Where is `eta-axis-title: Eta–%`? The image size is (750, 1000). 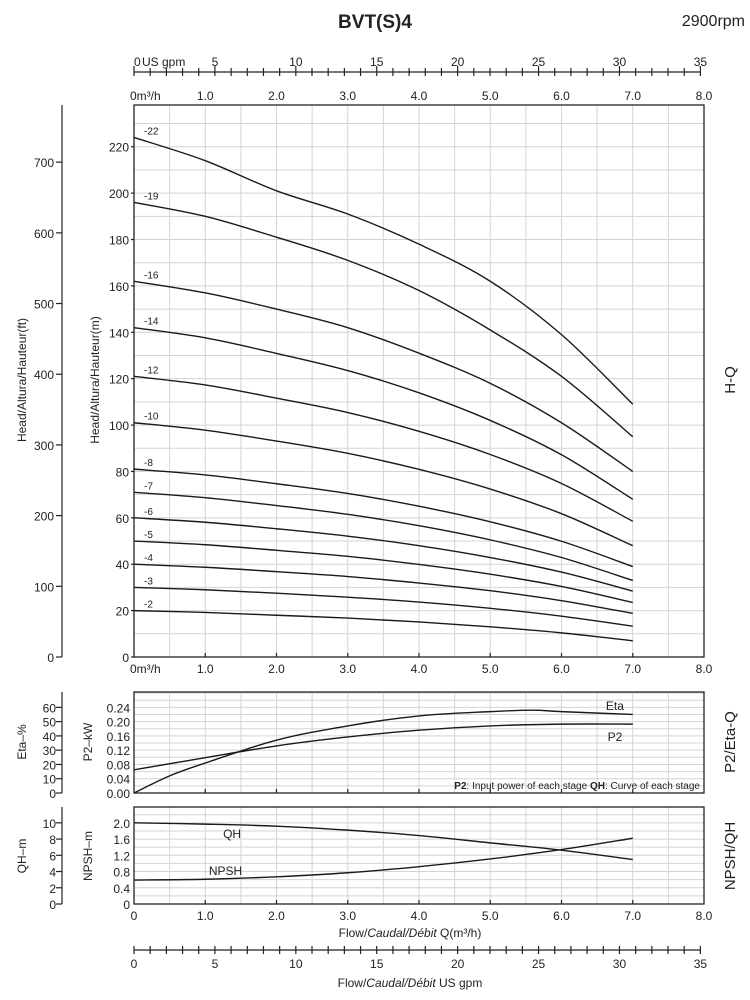 eta-axis-title: Eta–% is located at coordinates (22, 742).